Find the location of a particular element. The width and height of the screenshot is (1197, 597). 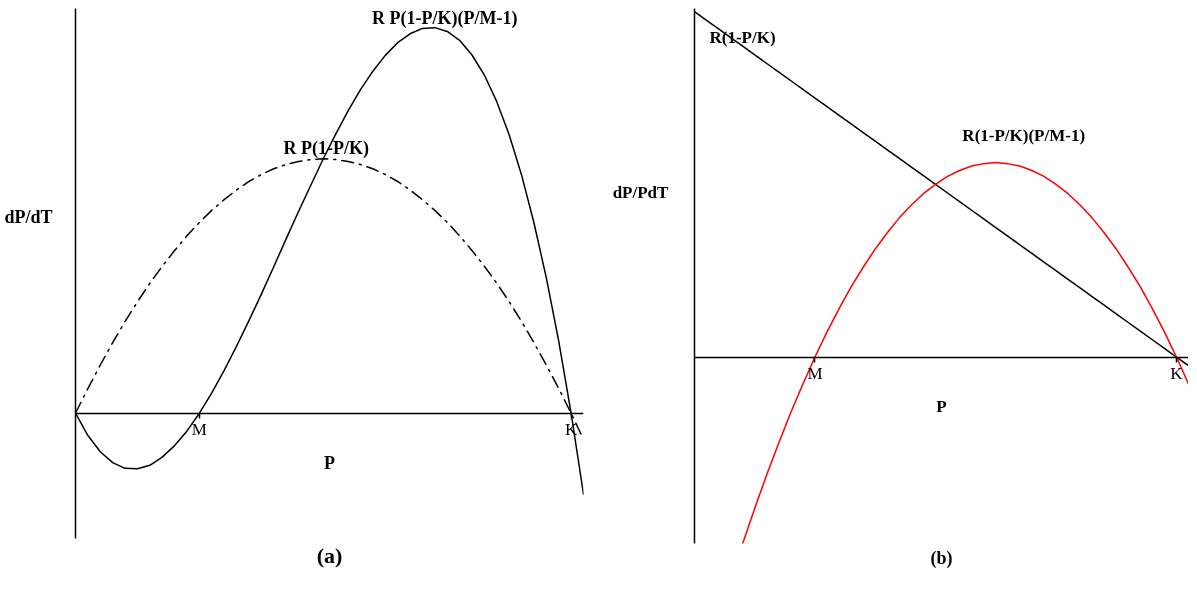

series-label: R P(1-P/K)(P/M-1) is located at coordinates (445, 18).